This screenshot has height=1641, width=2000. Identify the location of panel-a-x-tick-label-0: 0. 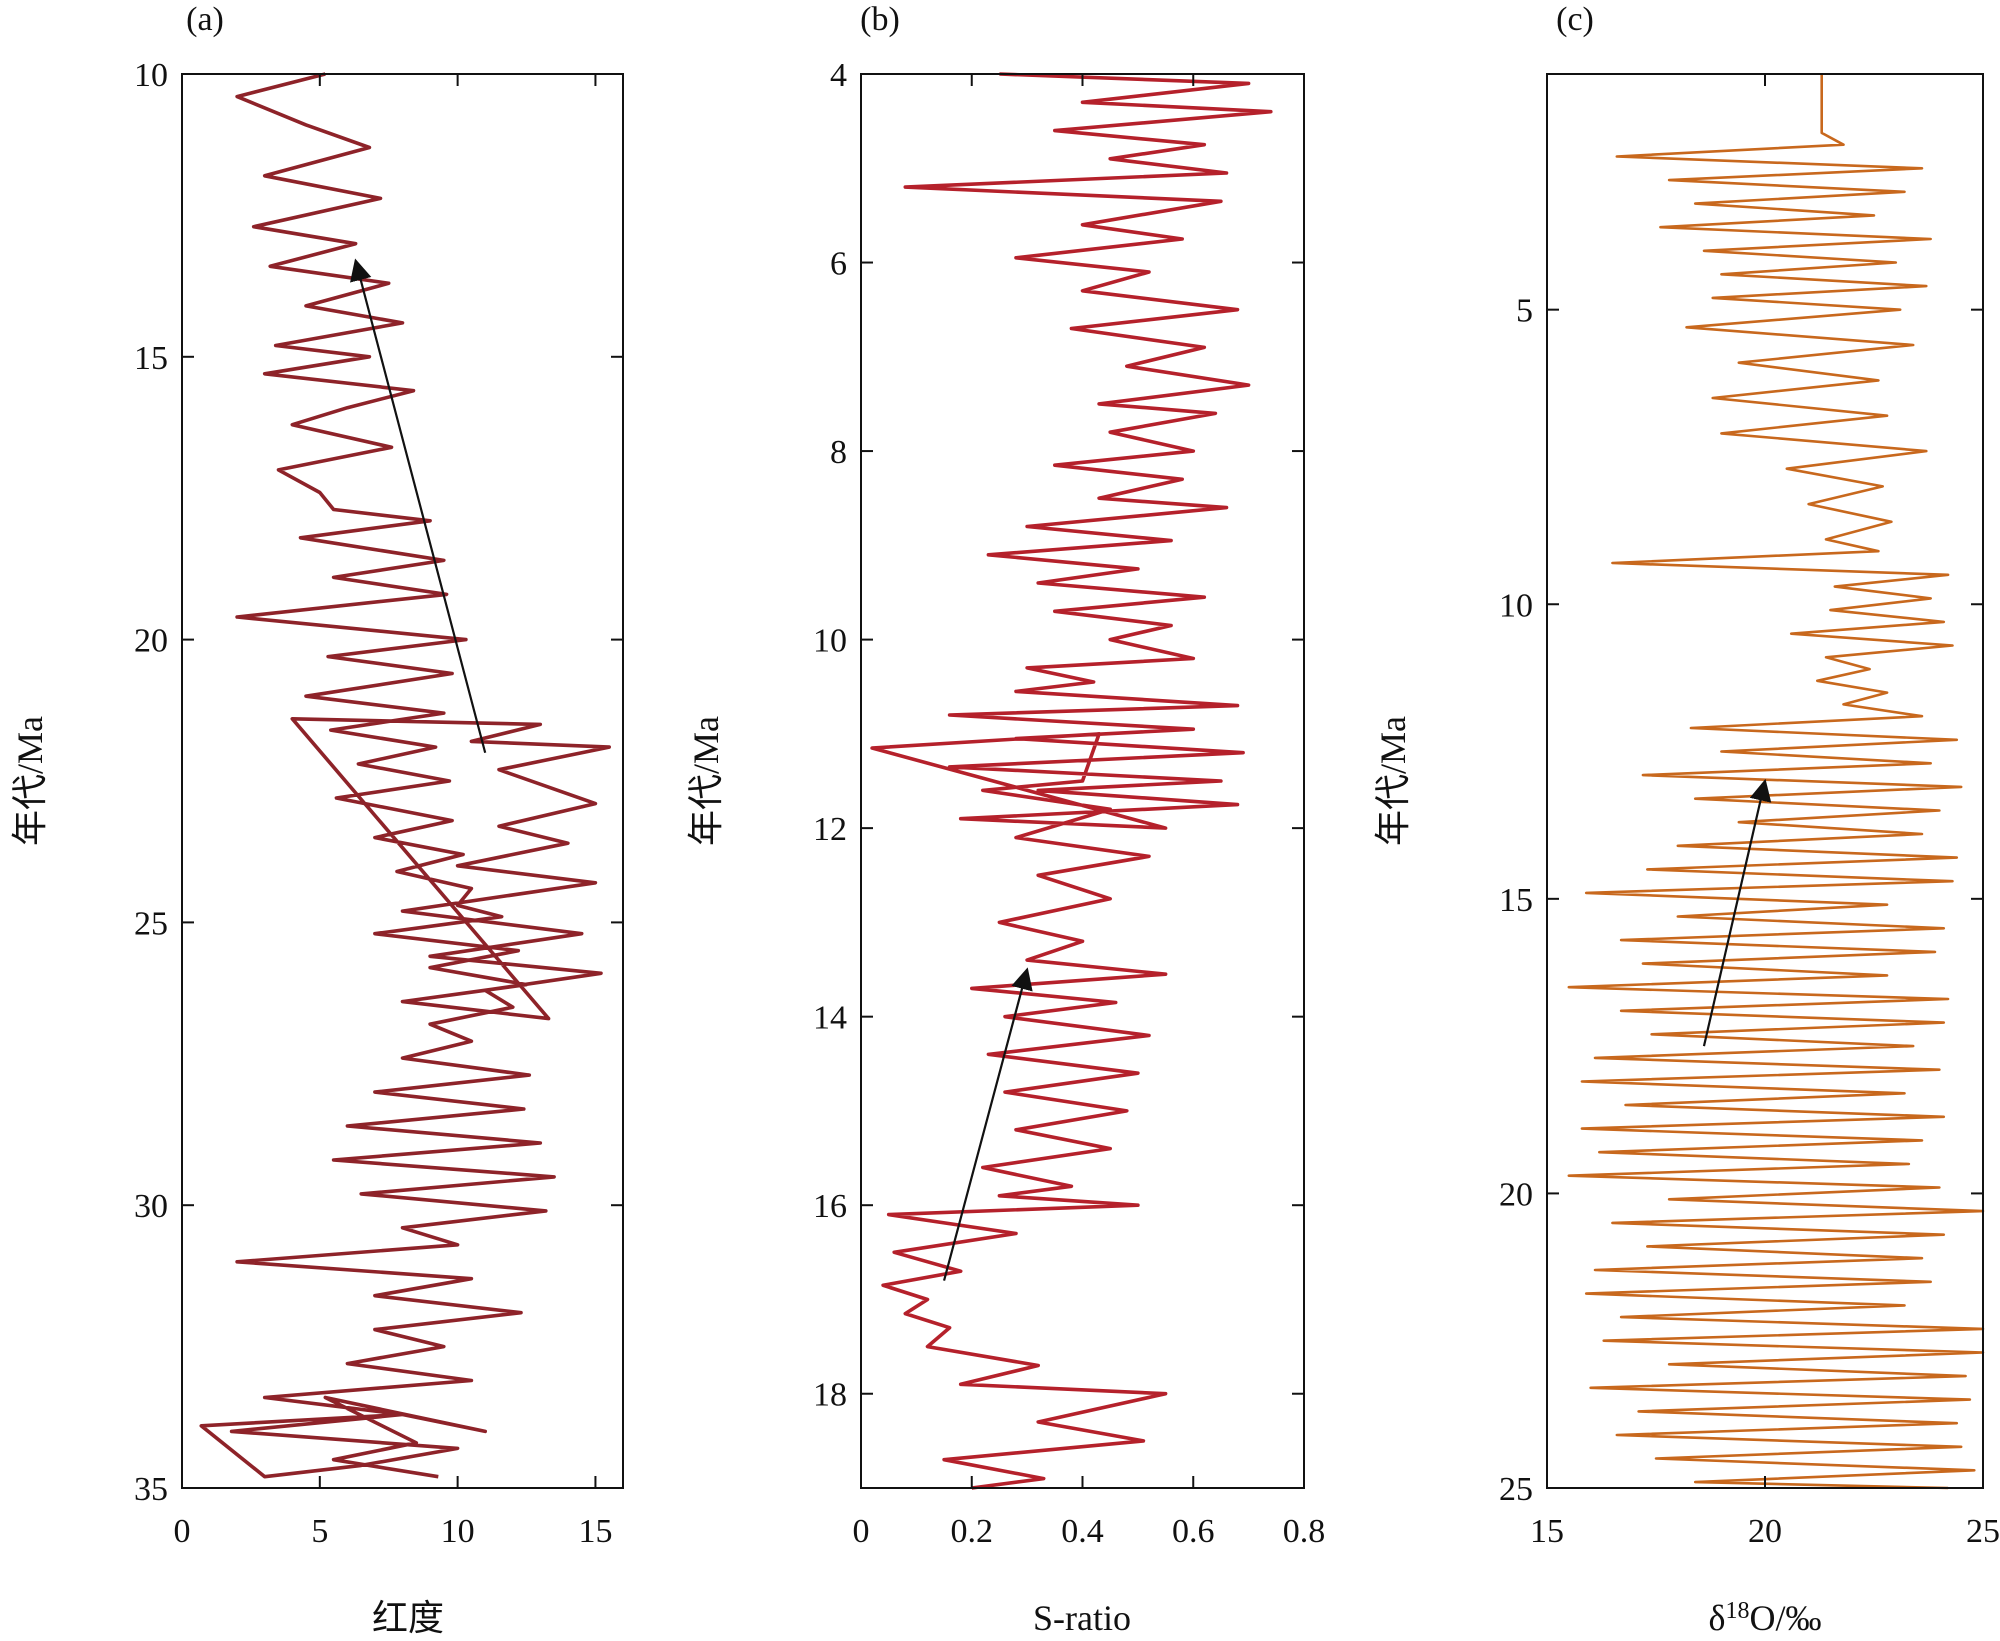
(182, 1531).